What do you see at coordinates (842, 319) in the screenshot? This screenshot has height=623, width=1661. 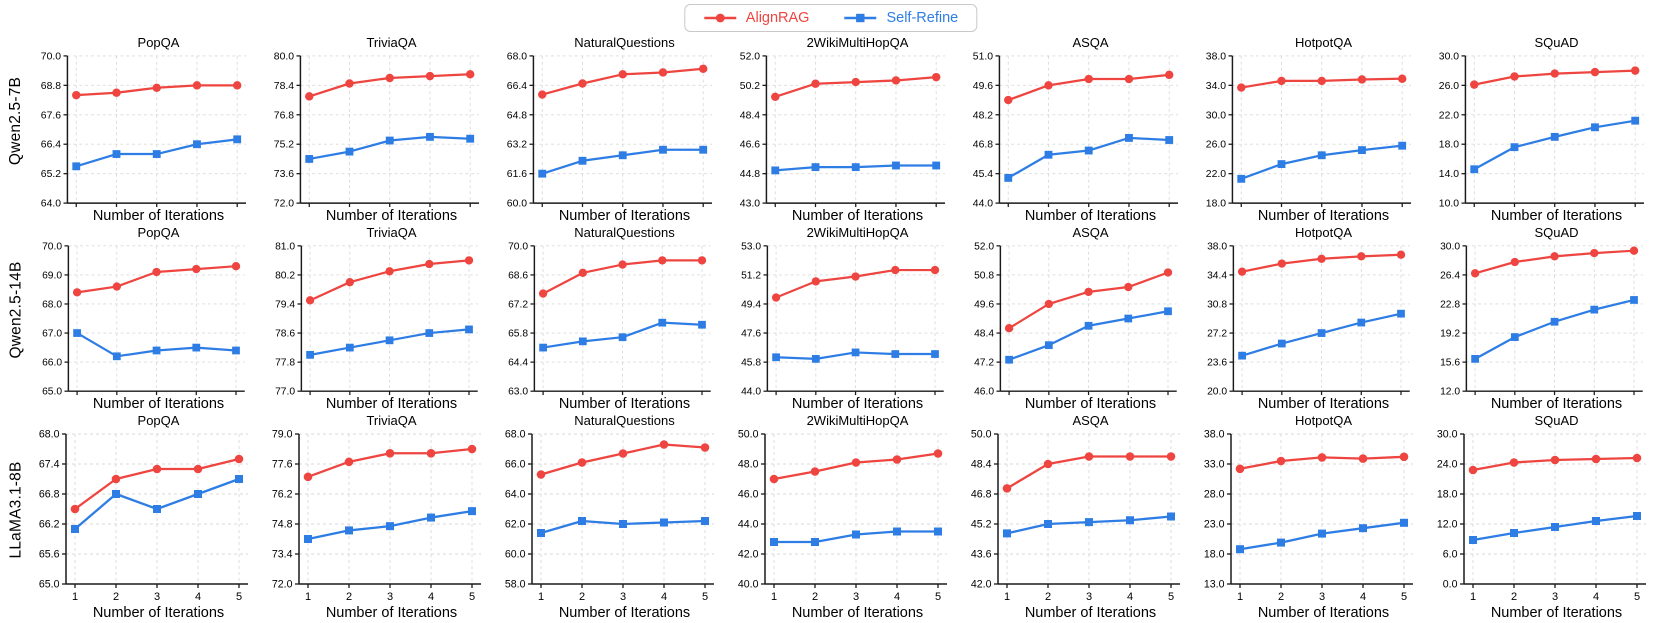 I see `line-chart: 44.0 45.8 47.6 49.4 51.2 53.0` at bounding box center [842, 319].